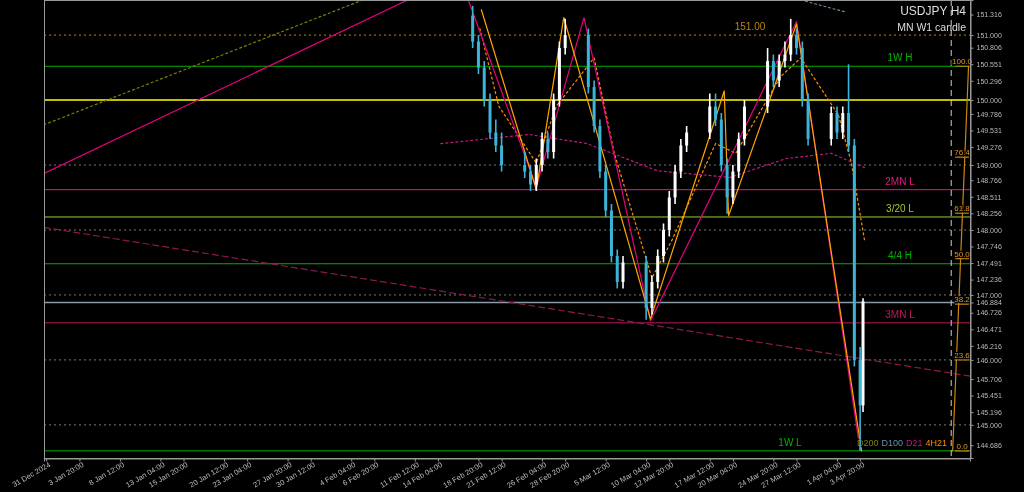  I want to click on text: D21, so click(914, 443).